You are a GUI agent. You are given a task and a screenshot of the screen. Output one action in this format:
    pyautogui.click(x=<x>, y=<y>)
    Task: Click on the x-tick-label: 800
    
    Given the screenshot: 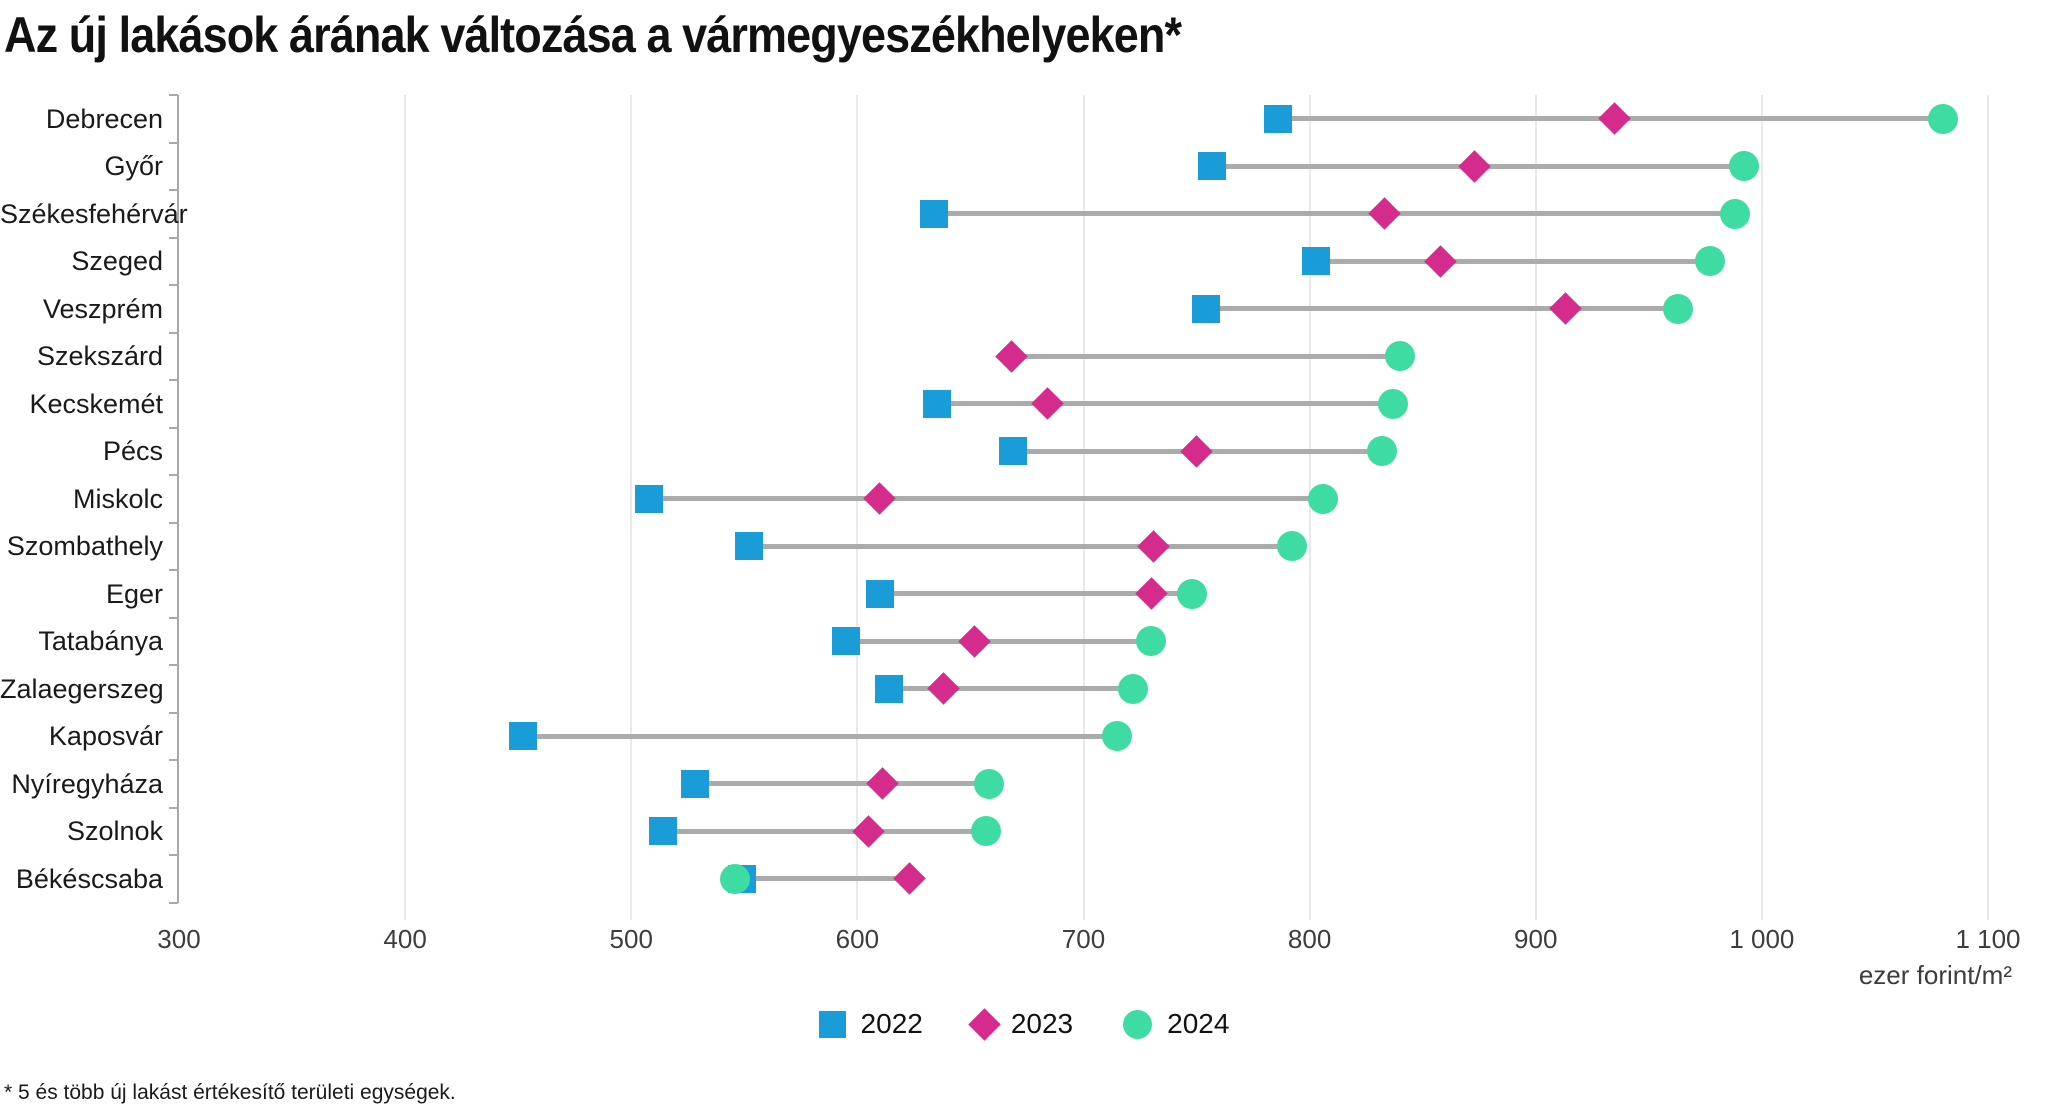 What is the action you would take?
    pyautogui.click(x=1309, y=939)
    